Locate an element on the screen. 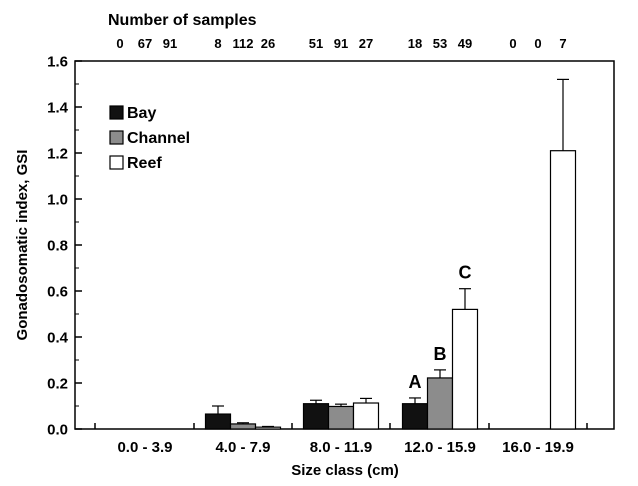  sample-count: 8 is located at coordinates (217, 43).